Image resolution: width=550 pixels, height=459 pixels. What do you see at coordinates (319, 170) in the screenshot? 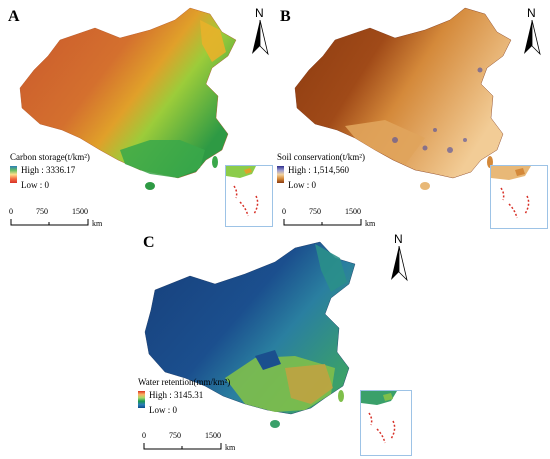
I see `legend-high-value: High : 1,514,560` at bounding box center [319, 170].